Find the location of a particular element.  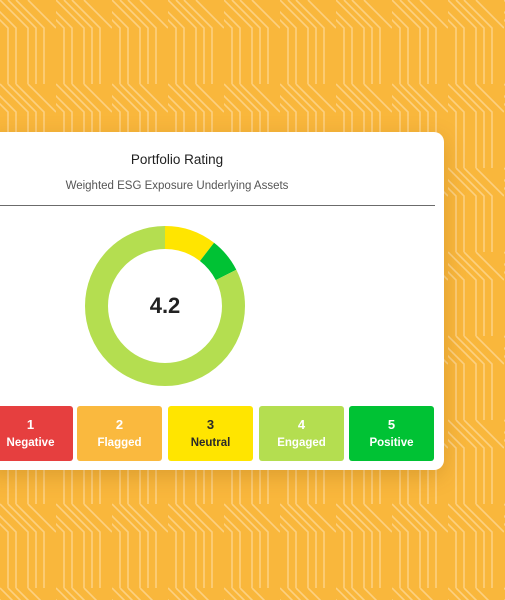

legend-number: 5 is located at coordinates (391, 424).